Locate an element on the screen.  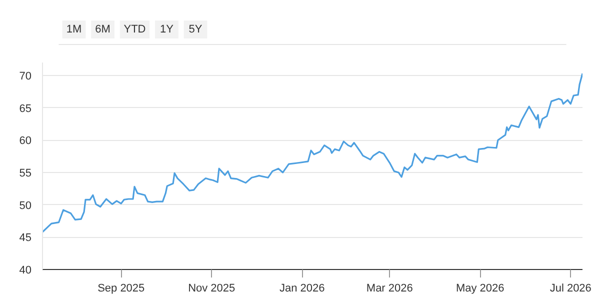
x-tick-label: Sep 2025 is located at coordinates (121, 288).